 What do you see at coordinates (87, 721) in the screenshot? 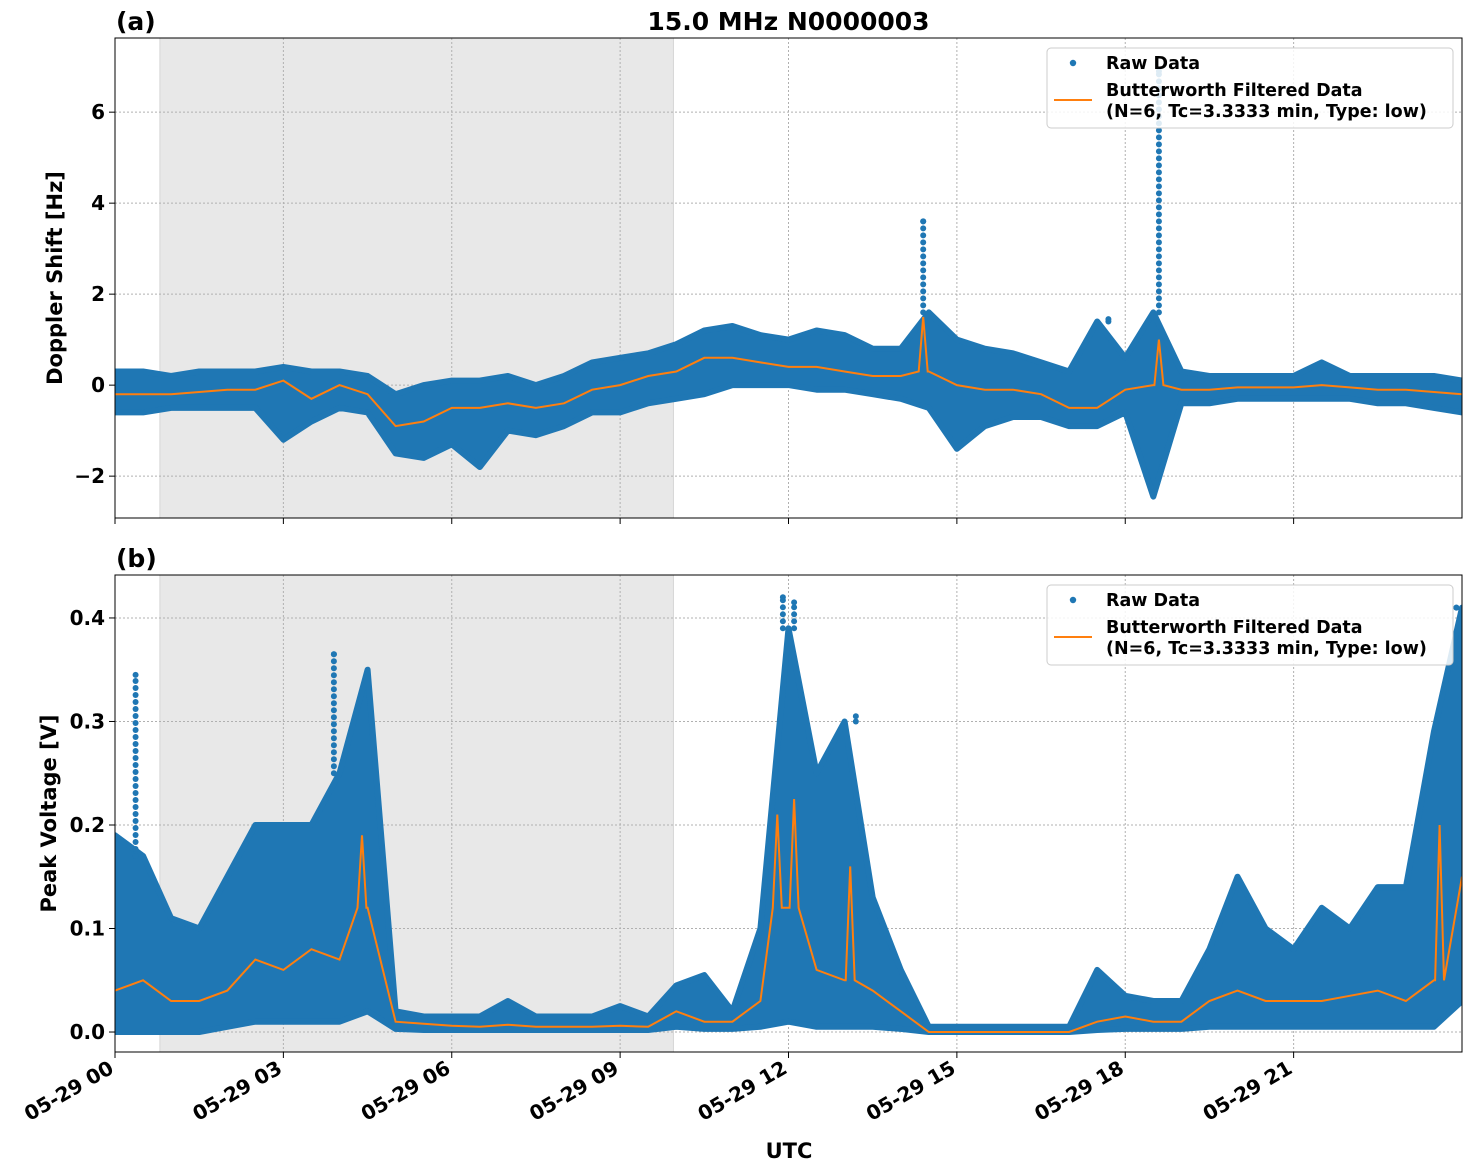
I see `y-tick-label: 0.3` at bounding box center [87, 721].